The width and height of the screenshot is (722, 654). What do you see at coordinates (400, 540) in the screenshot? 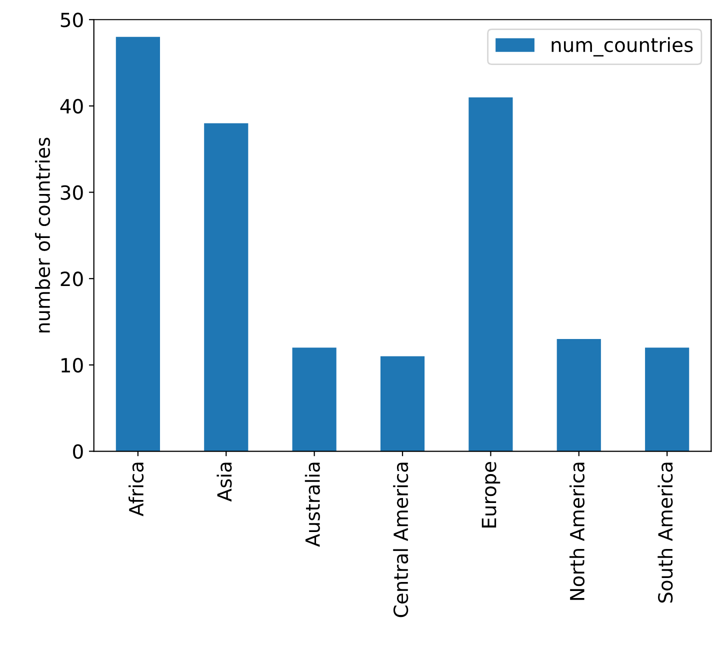
I see `x-tick-label: Central America` at bounding box center [400, 540].